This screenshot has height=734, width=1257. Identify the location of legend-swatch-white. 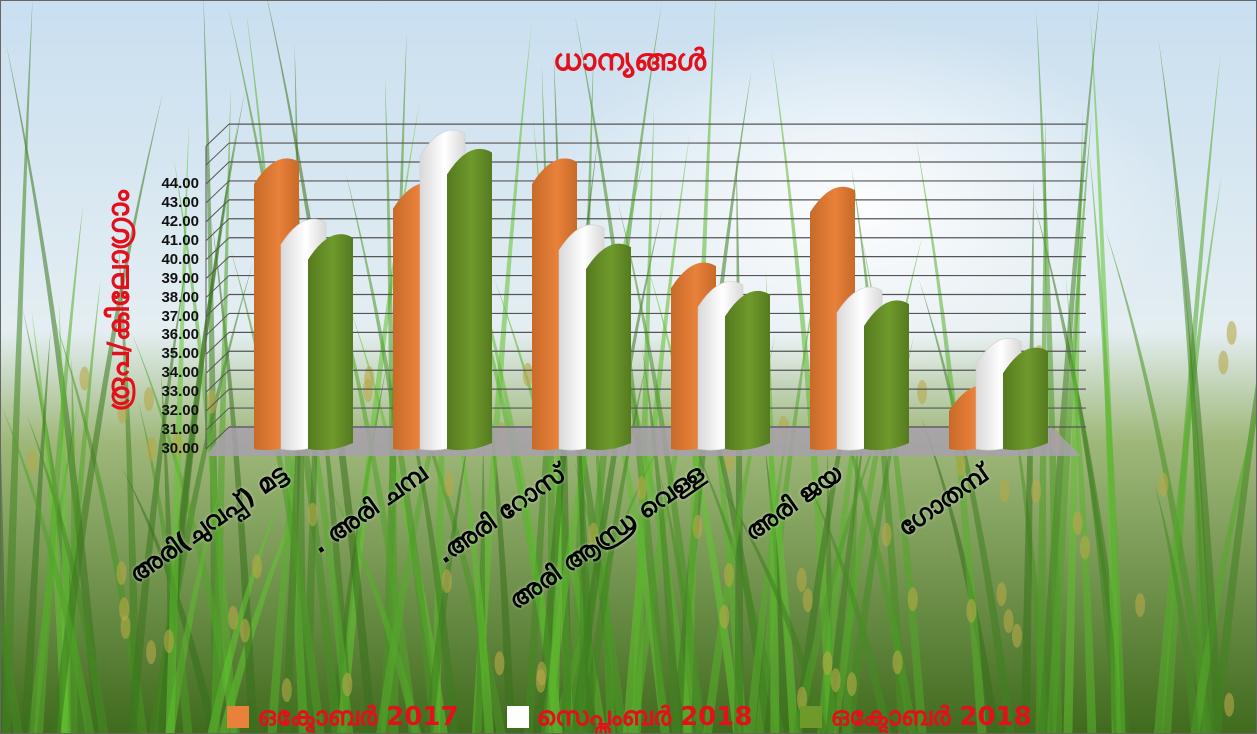
(517, 717).